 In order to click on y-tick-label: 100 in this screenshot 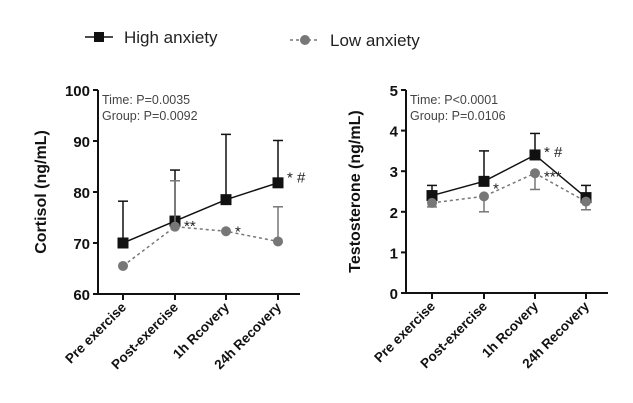, I will do `click(77, 91)`.